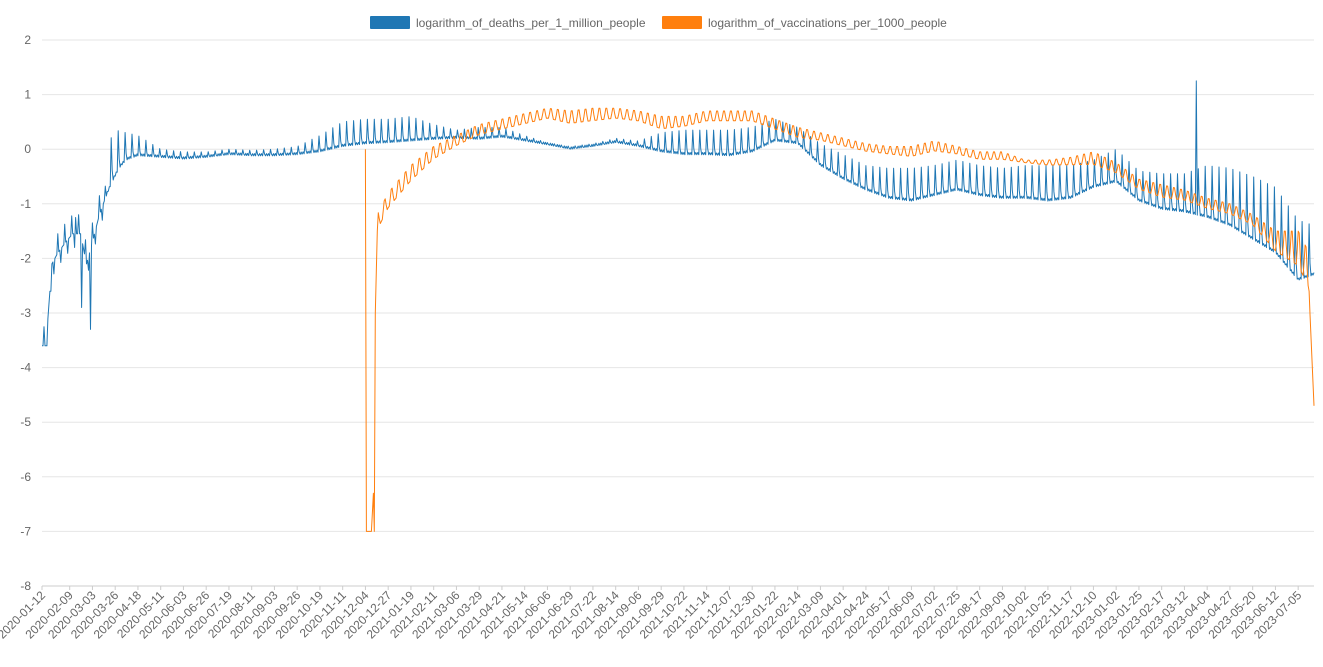 The height and width of the screenshot is (667, 1323). What do you see at coordinates (27, 149) in the screenshot?
I see `y-tick-label: 0` at bounding box center [27, 149].